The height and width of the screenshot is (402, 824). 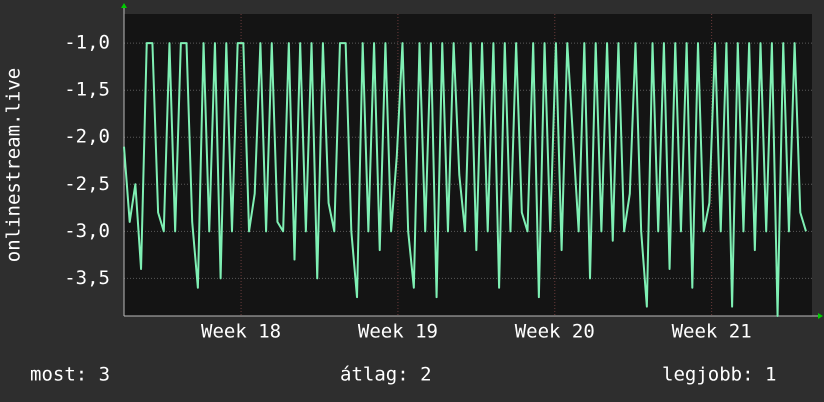 I want to click on y-tick-label: -1,5, so click(x=87, y=90).